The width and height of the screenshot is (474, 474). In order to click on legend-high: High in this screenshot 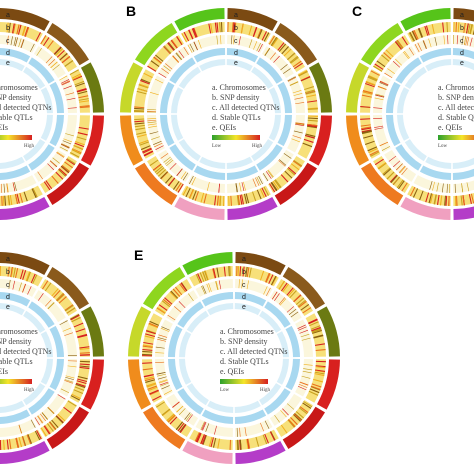, I will do `click(29, 146)`.